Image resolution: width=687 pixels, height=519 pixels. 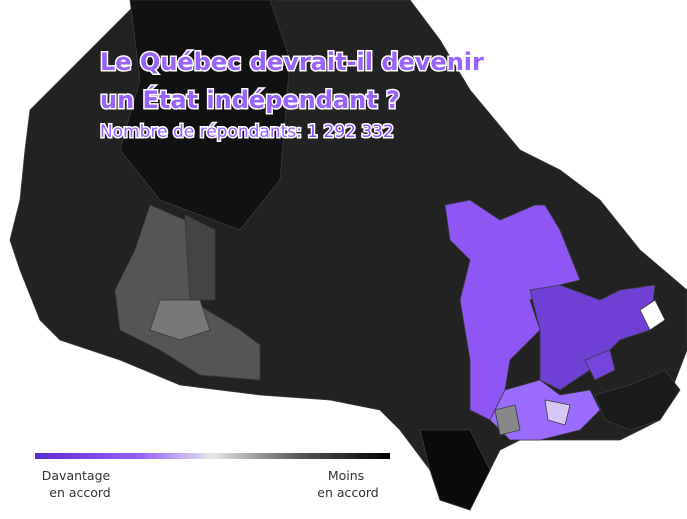 I want to click on respondent-count: 1 292 332, so click(x=350, y=132).